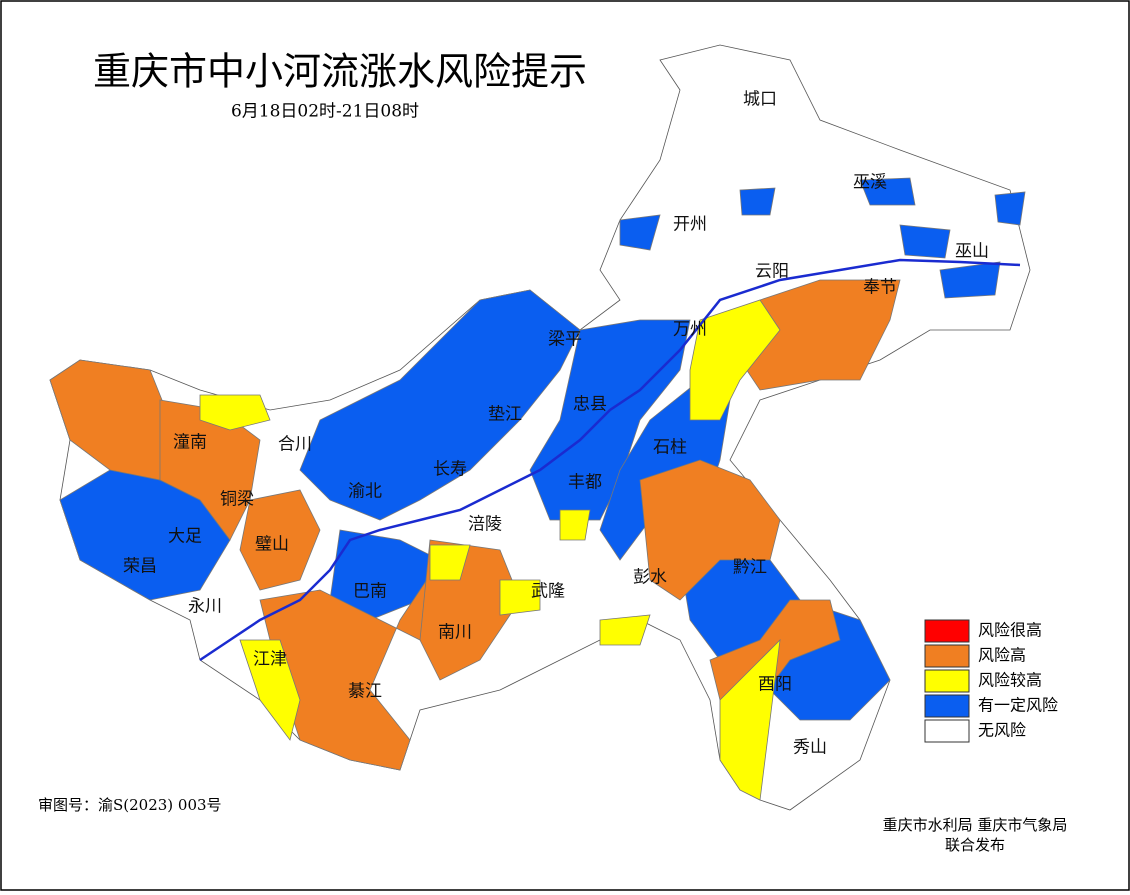 This screenshot has height=895, width=1130. Describe the element at coordinates (750, 568) in the screenshot. I see `district-label: 黔江` at that location.